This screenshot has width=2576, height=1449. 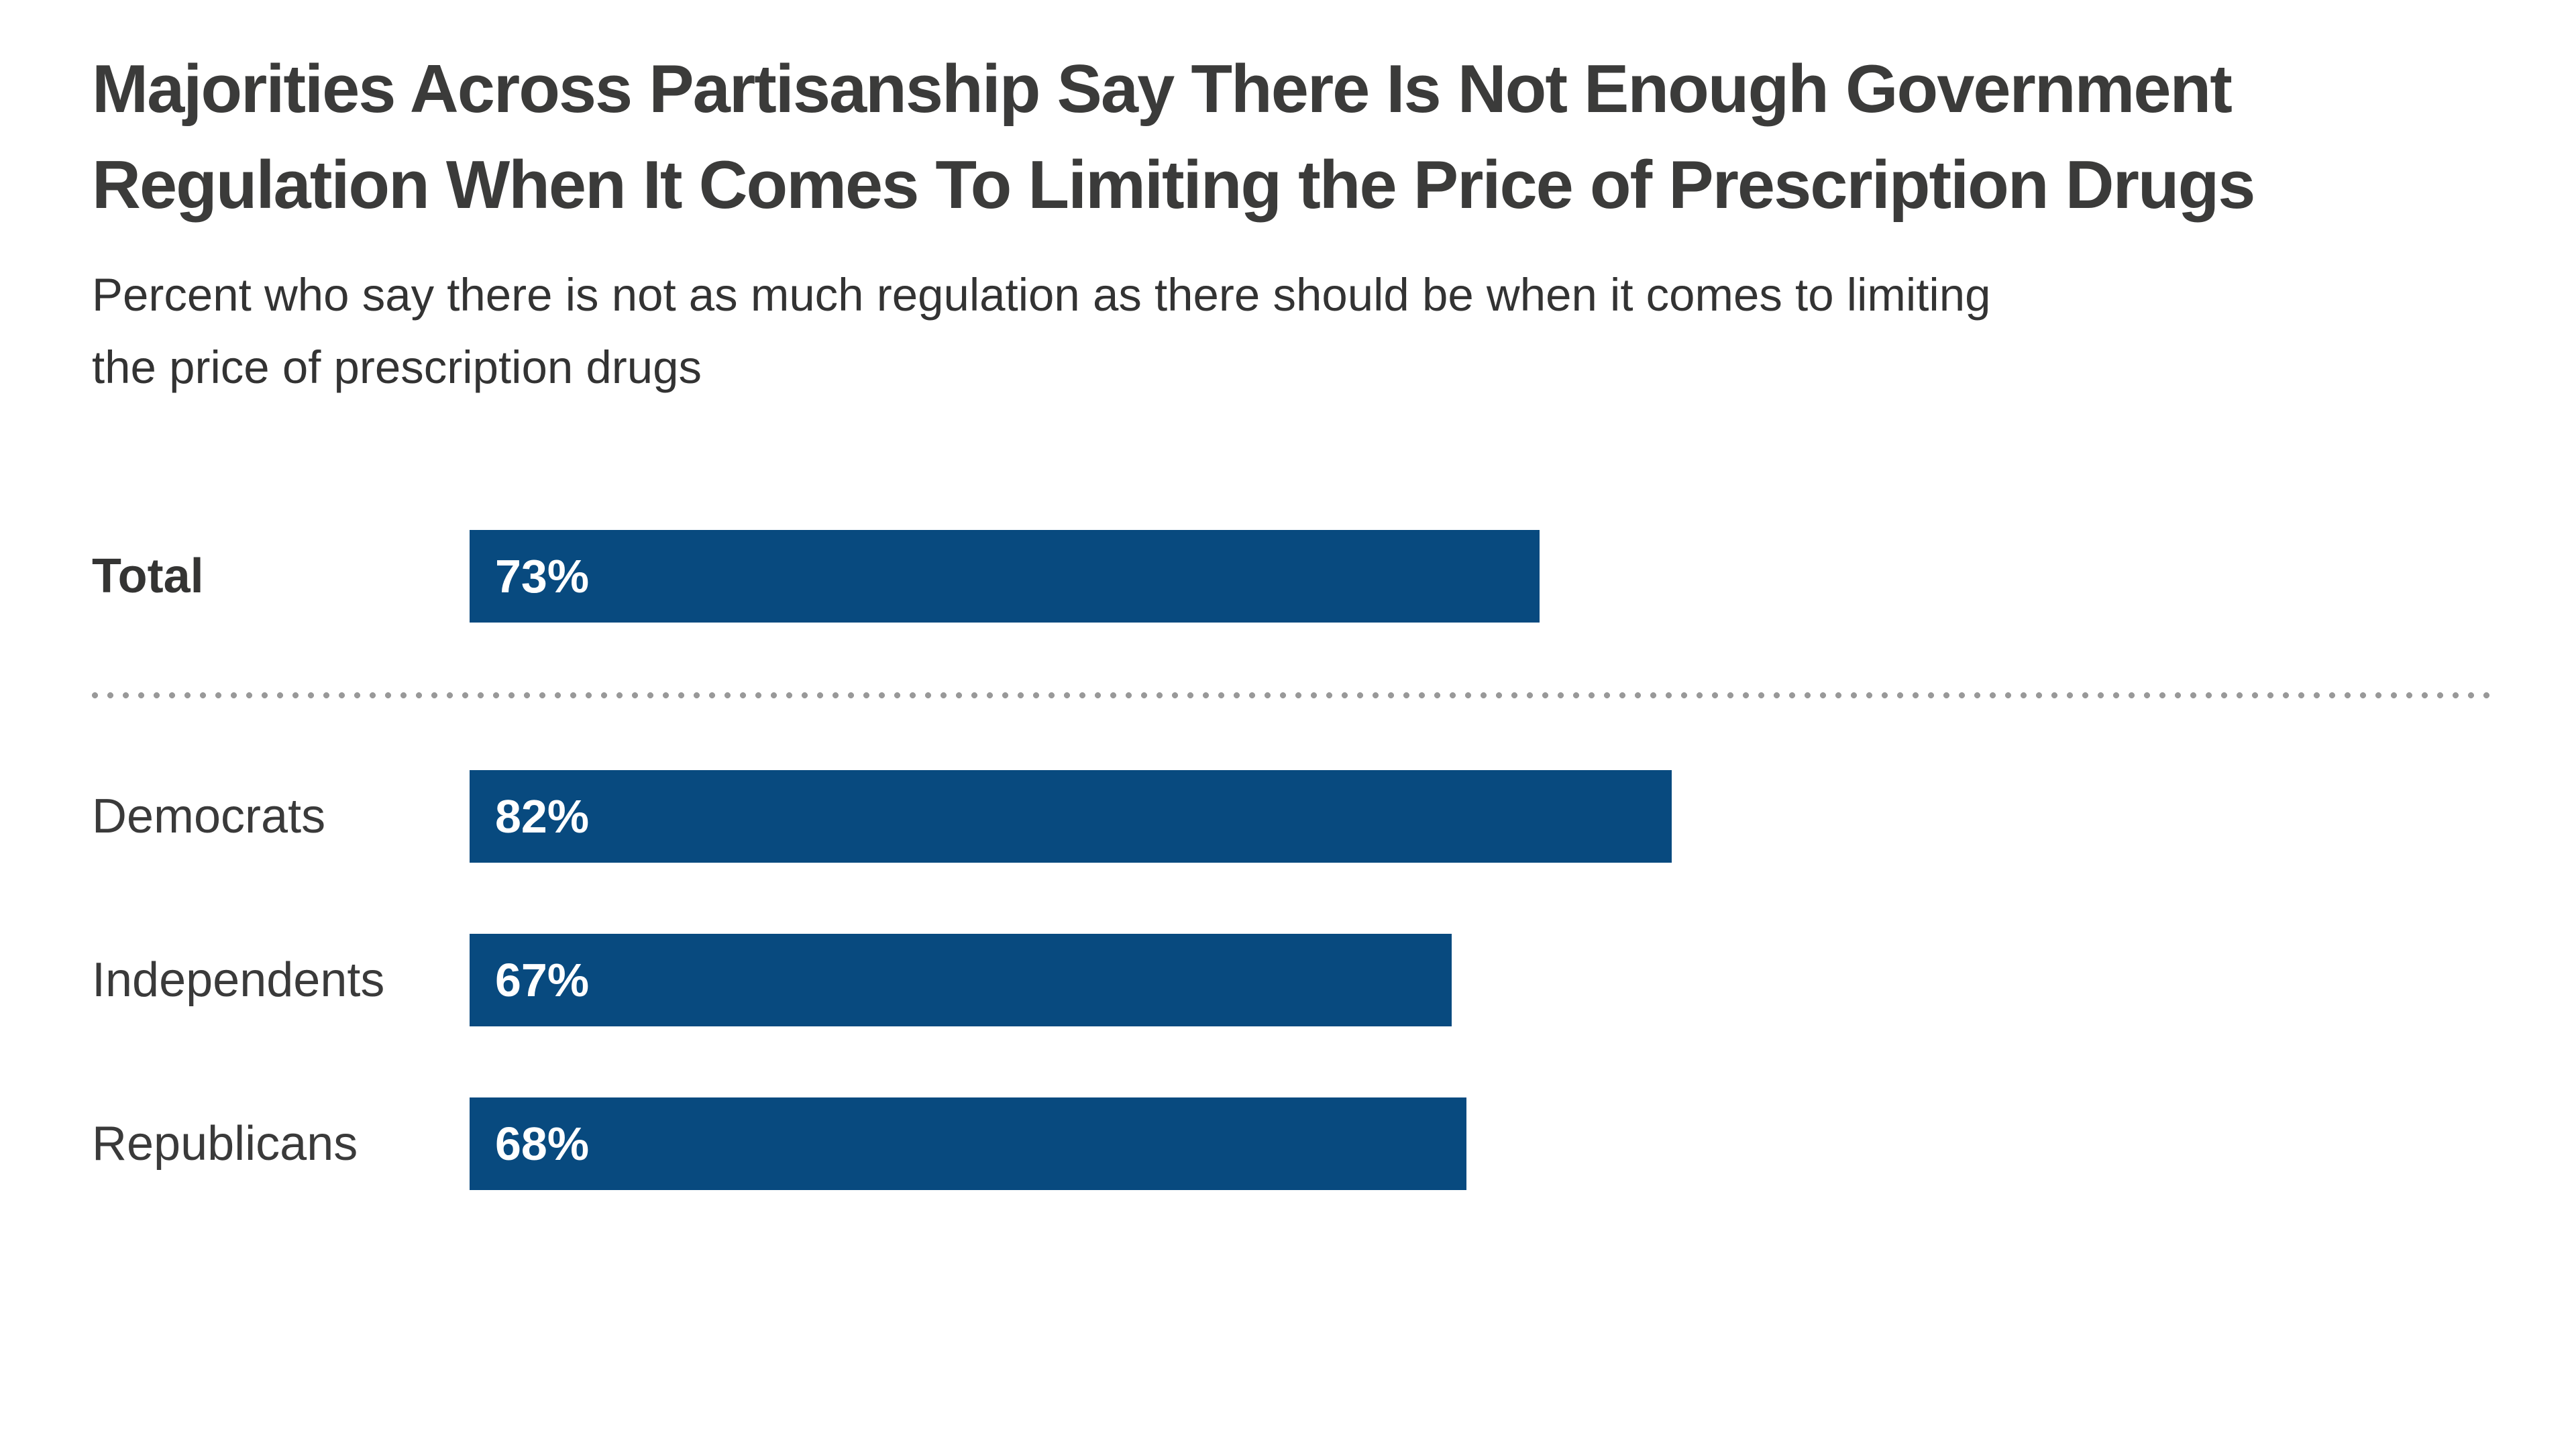 What do you see at coordinates (542, 816) in the screenshot?
I see `bar-value-democrats: 82%` at bounding box center [542, 816].